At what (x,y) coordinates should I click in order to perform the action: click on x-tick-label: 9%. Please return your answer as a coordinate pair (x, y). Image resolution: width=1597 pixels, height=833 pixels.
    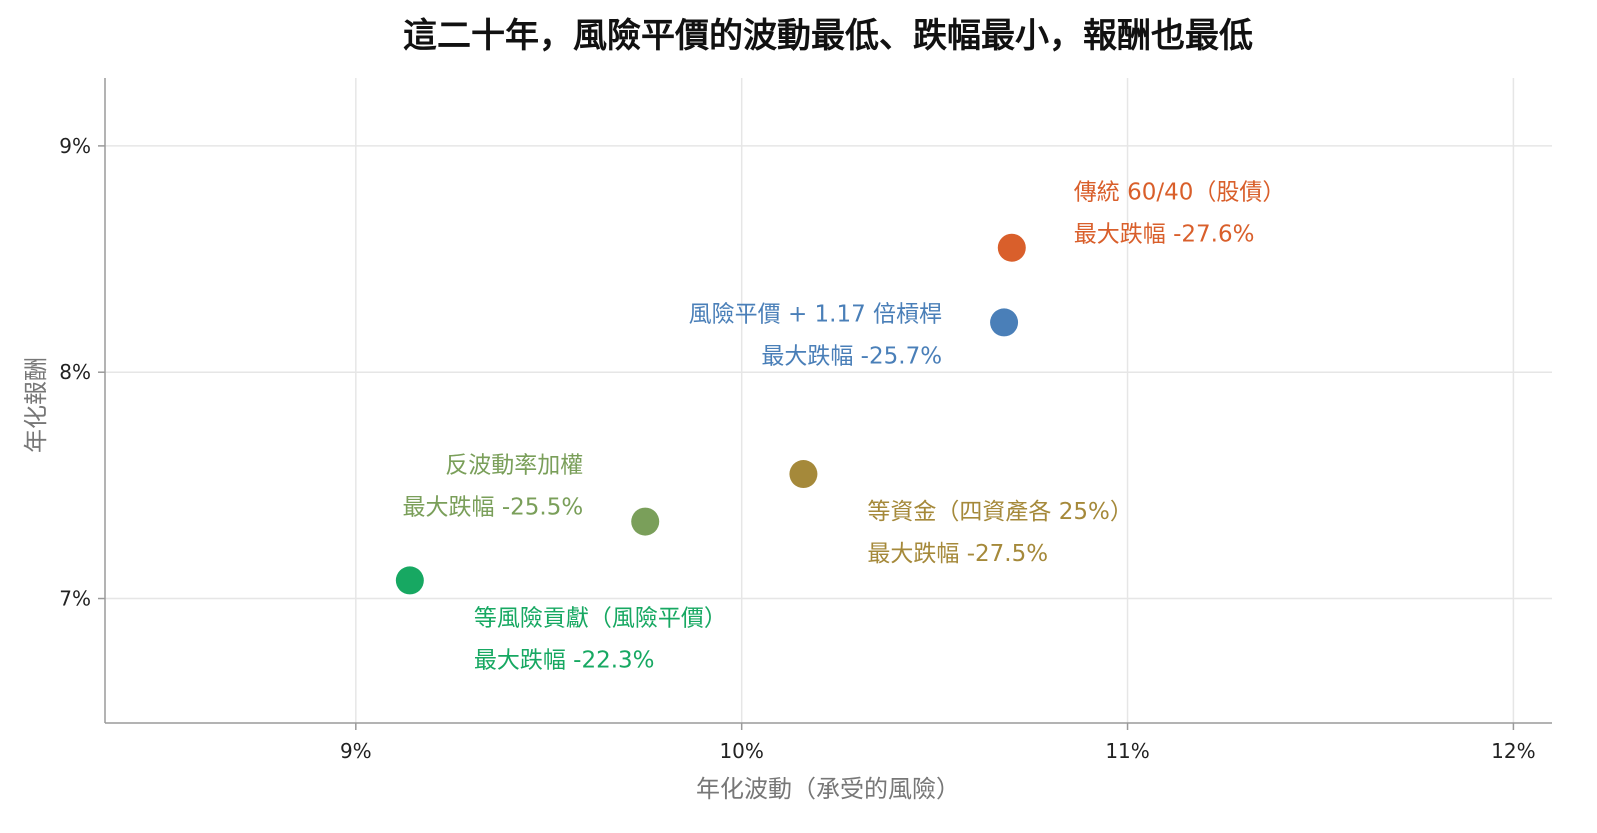
    Looking at the image, I should click on (356, 751).